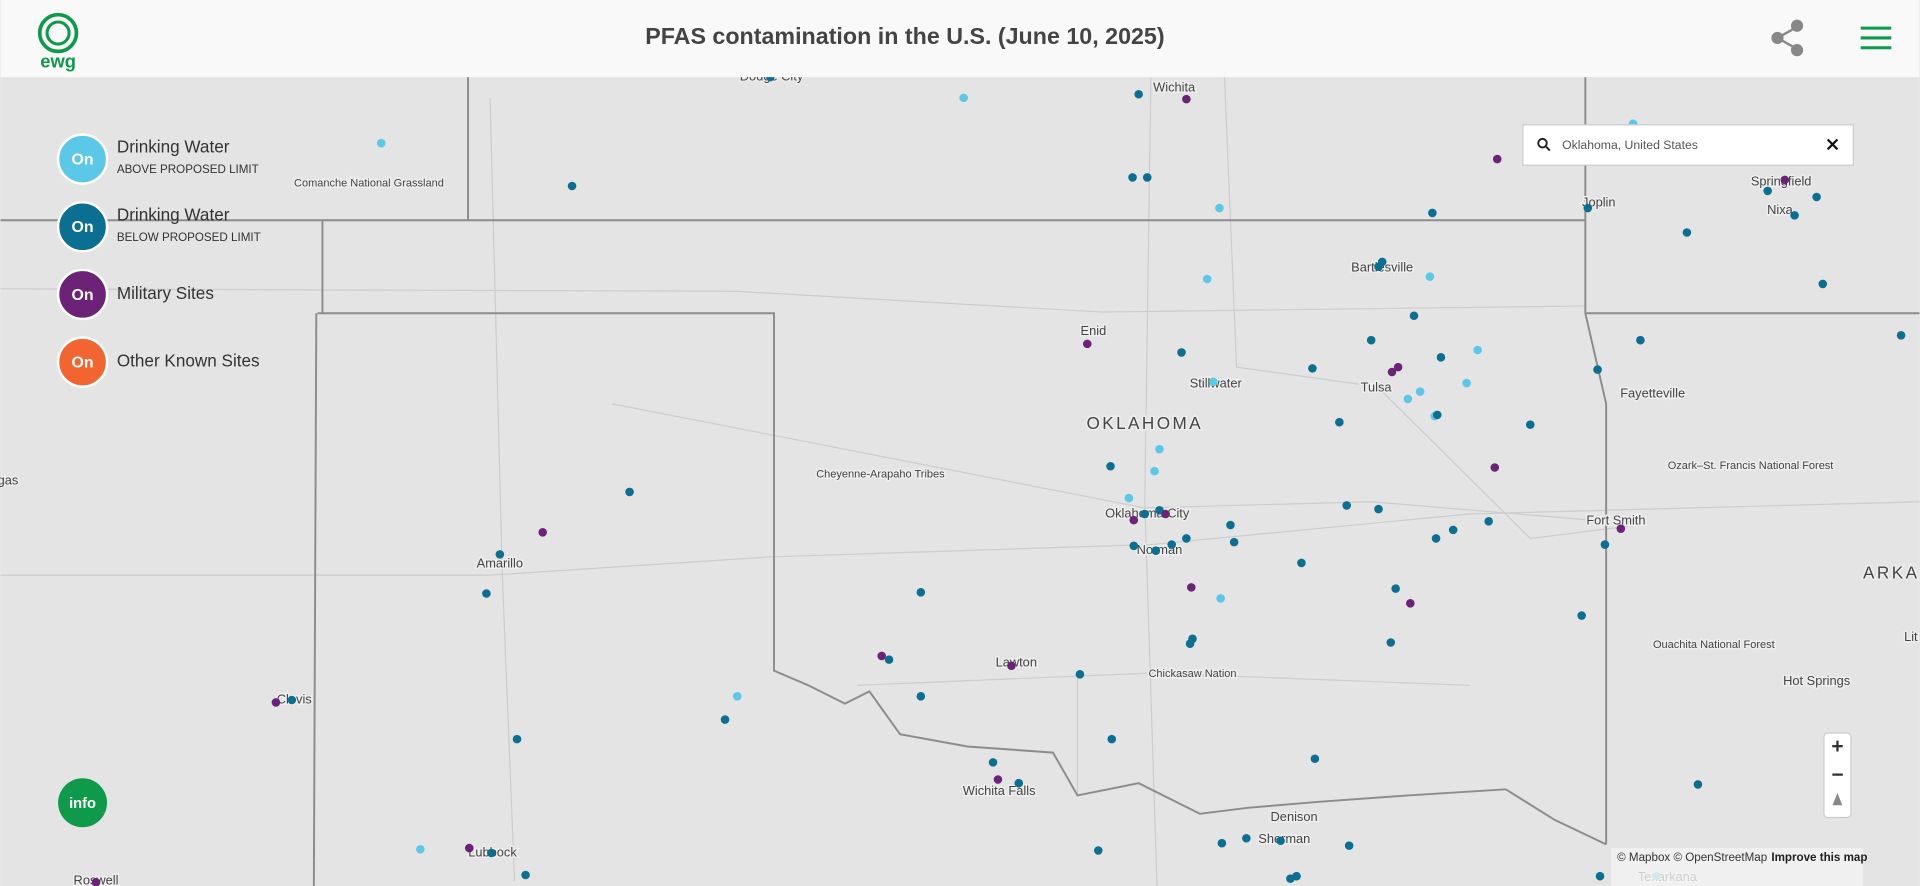 The width and height of the screenshot is (1920, 886). I want to click on attribution-mapbox: © Mapbox, so click(1643, 857).